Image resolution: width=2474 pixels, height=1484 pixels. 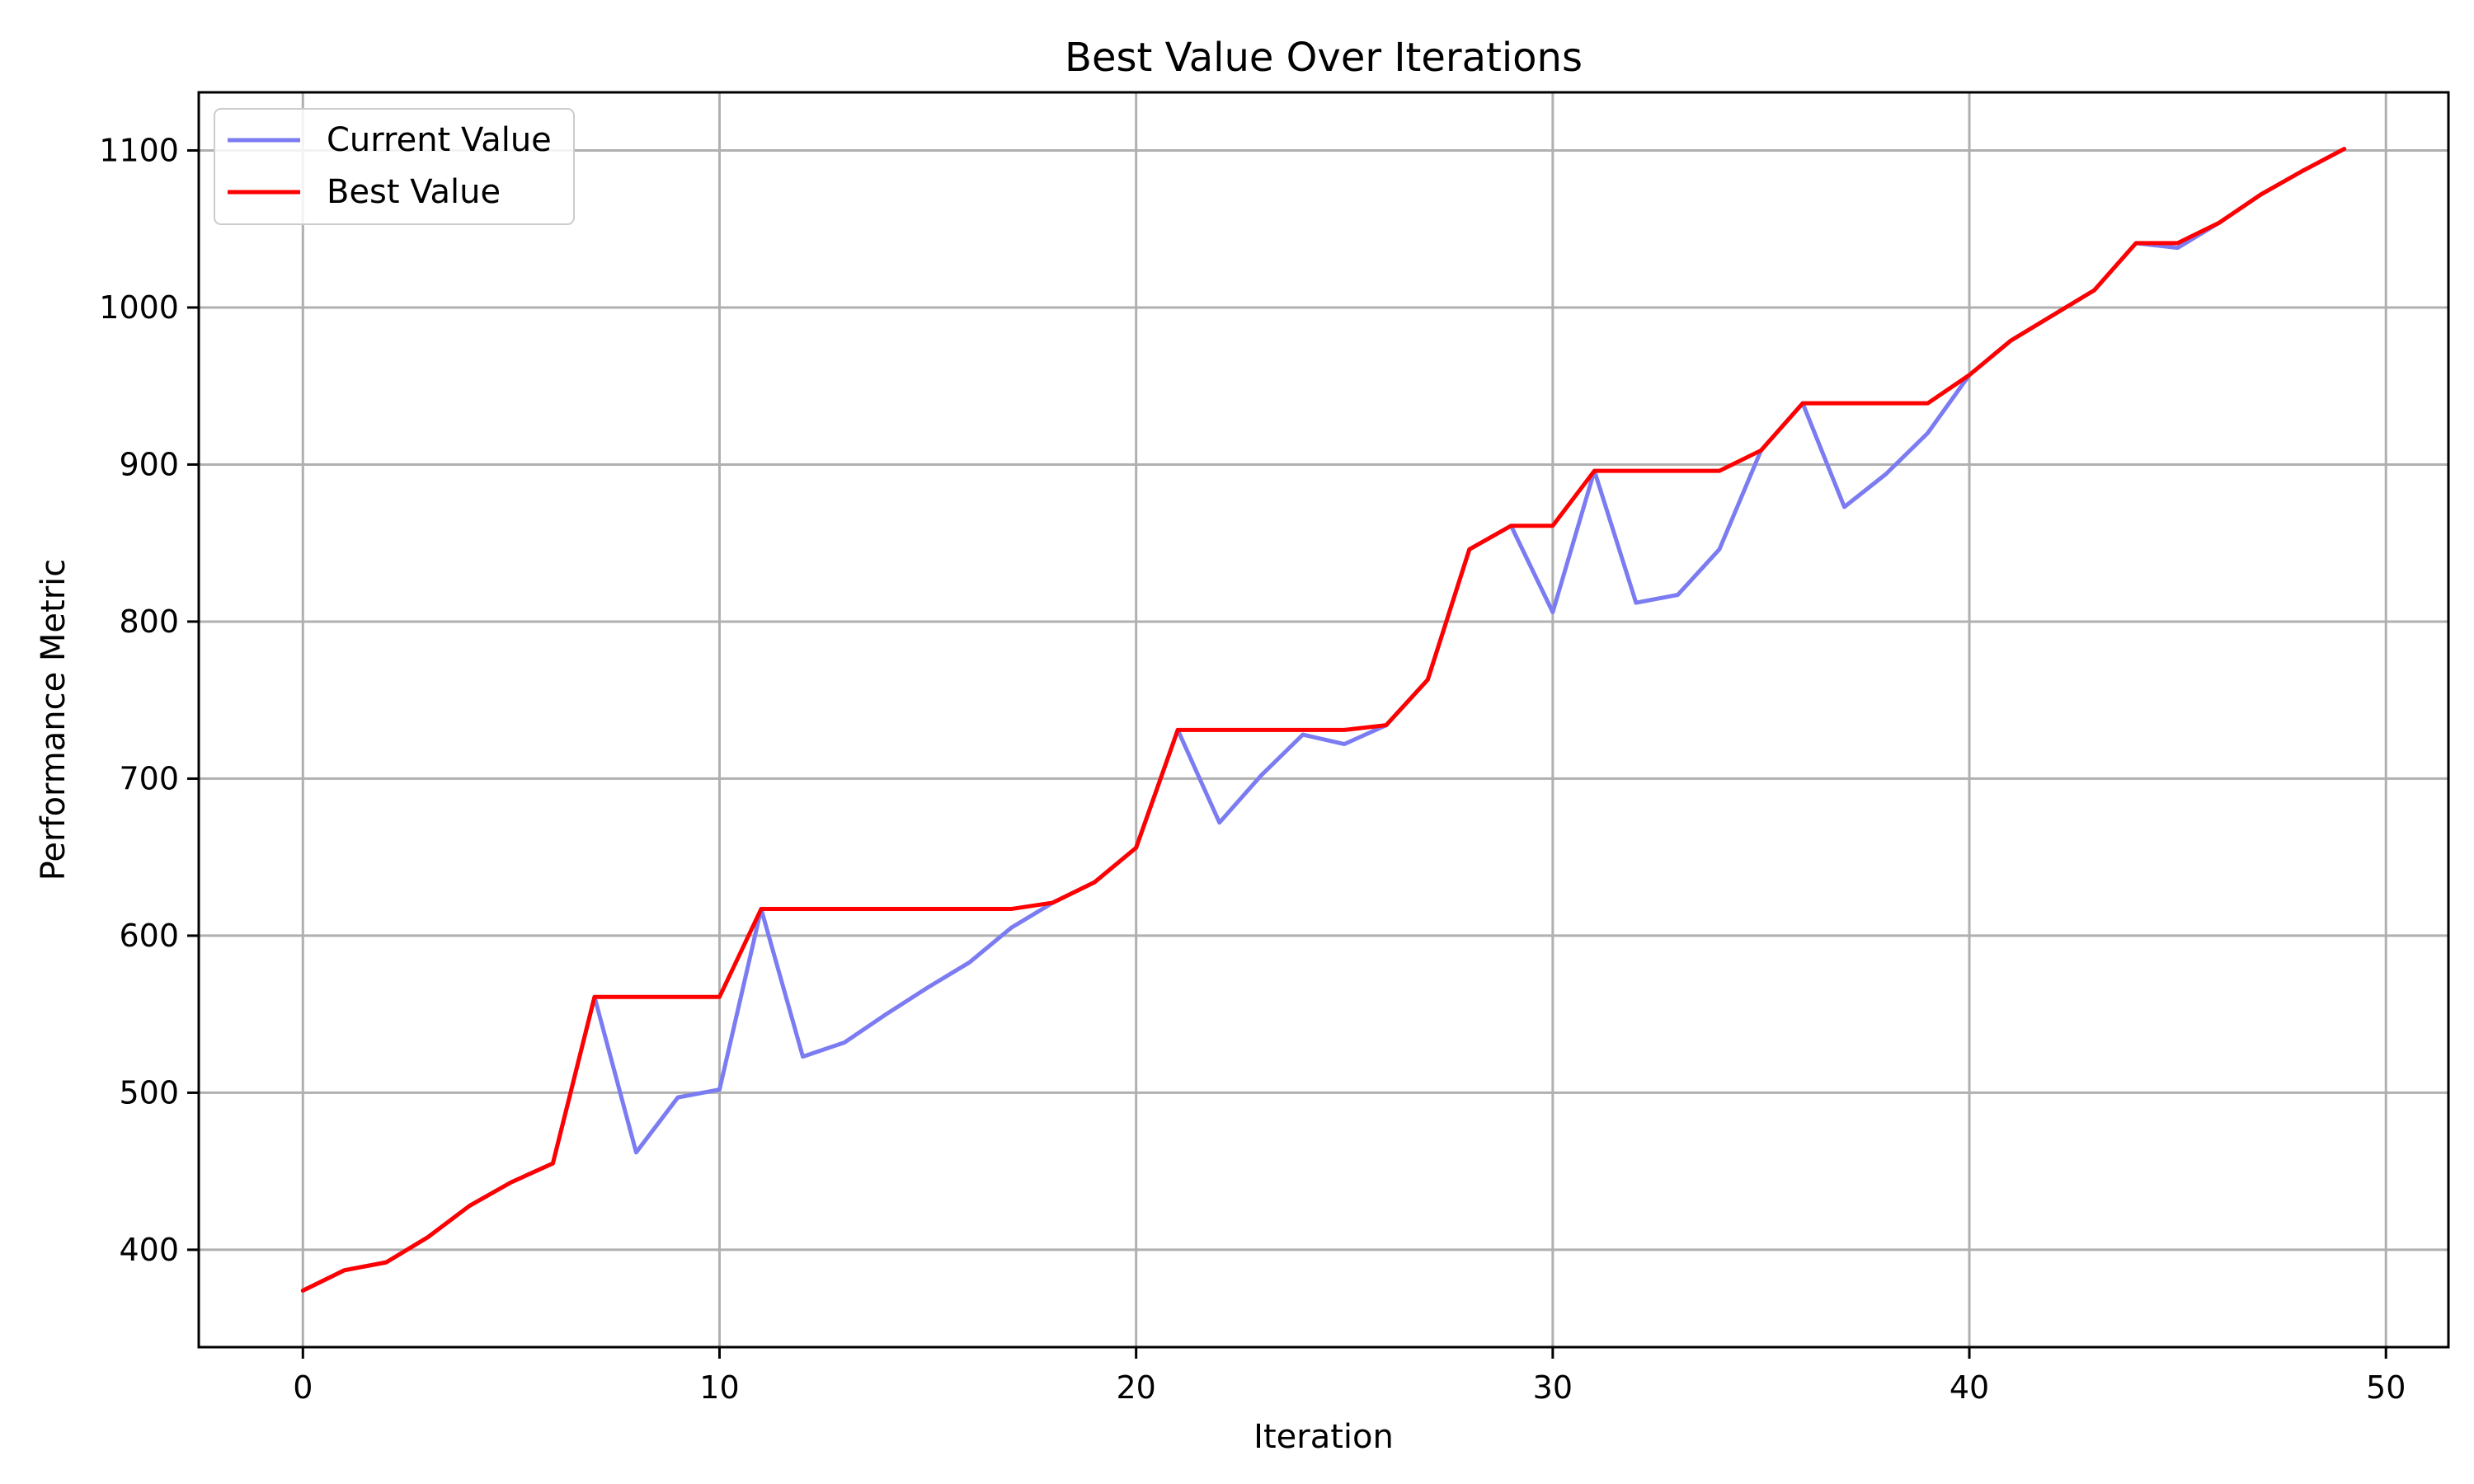 I want to click on y-tick-label: 1000, so click(x=139, y=307).